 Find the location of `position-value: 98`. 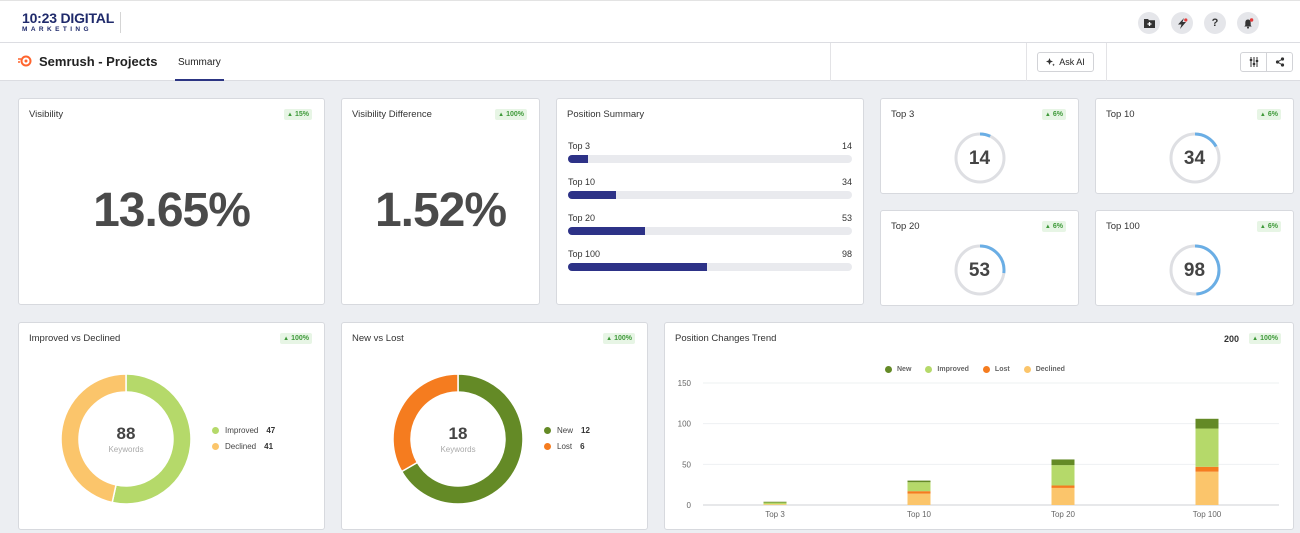

position-value: 98 is located at coordinates (846, 254).